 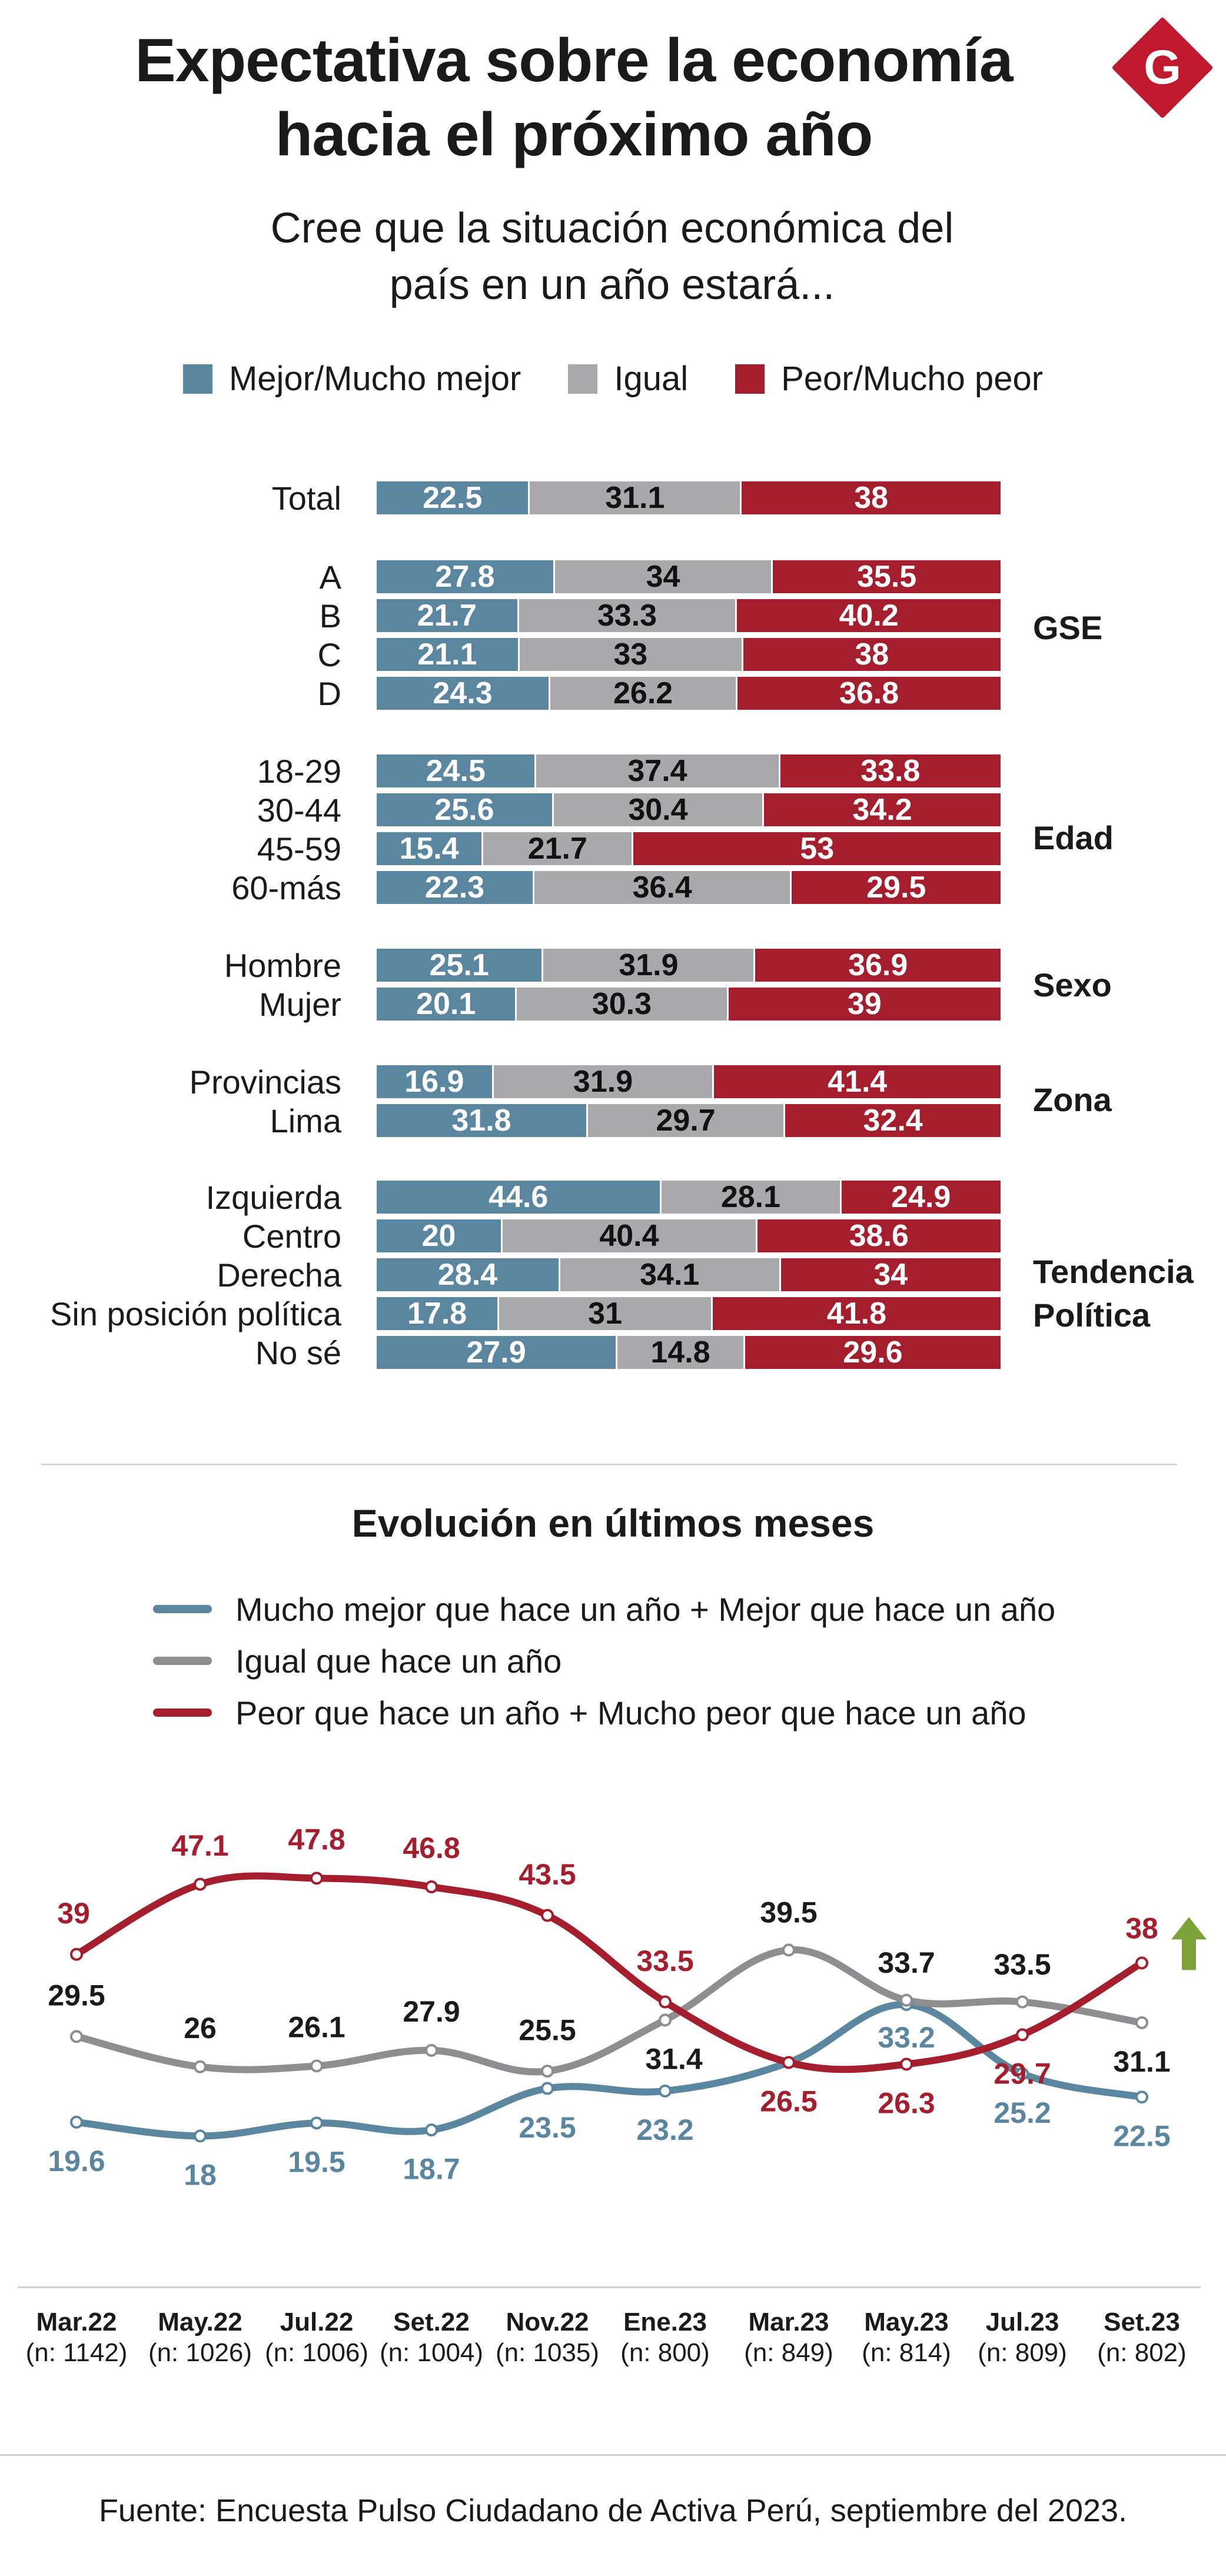 What do you see at coordinates (665, 2322) in the screenshot?
I see `x-tick-month: Ene.23` at bounding box center [665, 2322].